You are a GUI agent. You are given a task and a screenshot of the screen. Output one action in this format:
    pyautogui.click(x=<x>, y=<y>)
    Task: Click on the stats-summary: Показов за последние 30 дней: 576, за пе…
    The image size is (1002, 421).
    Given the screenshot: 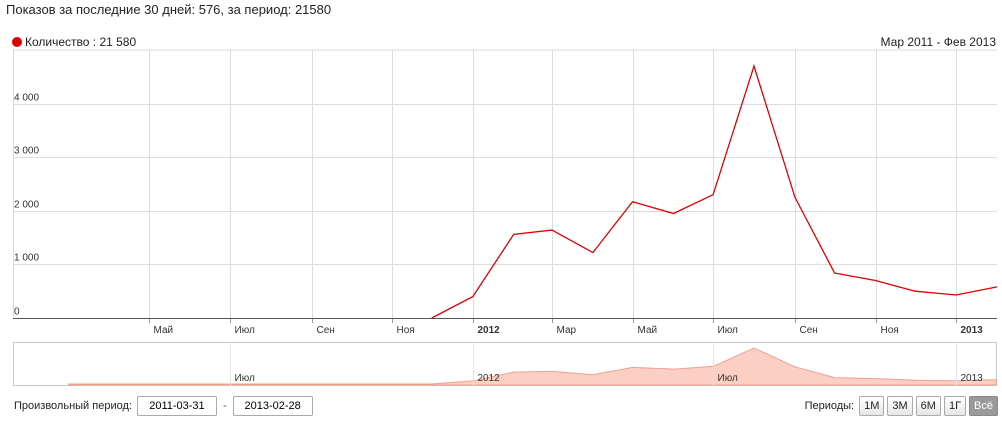 What is the action you would take?
    pyautogui.click(x=169, y=9)
    